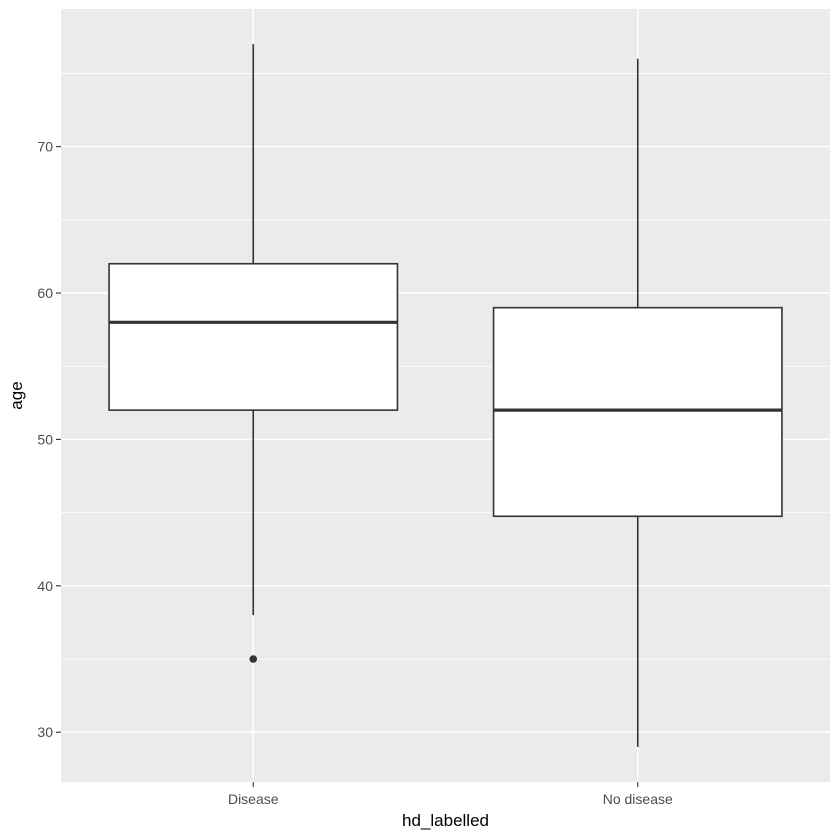 Image resolution: width=840 pixels, height=840 pixels. What do you see at coordinates (45, 439) in the screenshot?
I see `y-tick-label: 50` at bounding box center [45, 439].